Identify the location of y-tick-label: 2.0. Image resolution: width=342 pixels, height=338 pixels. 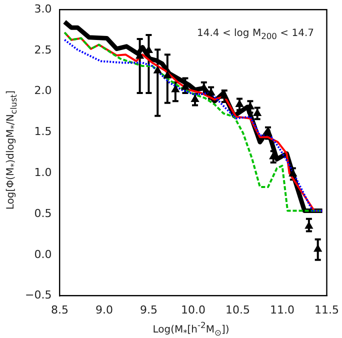
(43, 91).